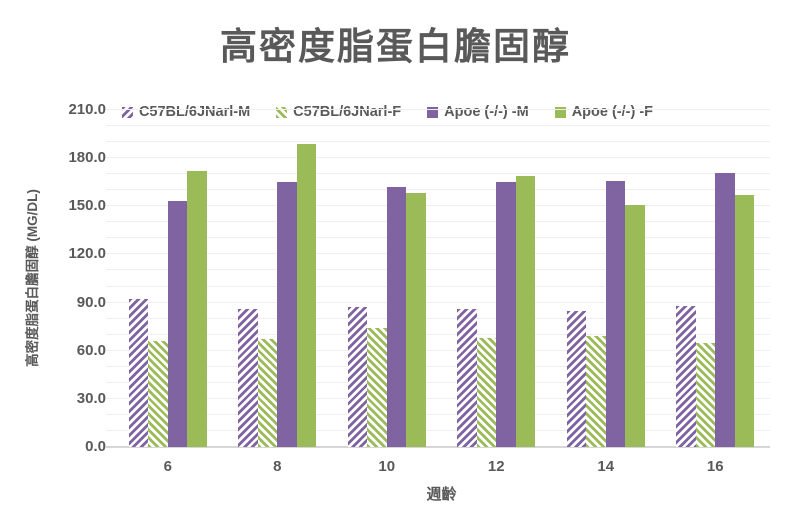 Image resolution: width=791 pixels, height=516 pixels. I want to click on x-tick-label: 8, so click(277, 466).